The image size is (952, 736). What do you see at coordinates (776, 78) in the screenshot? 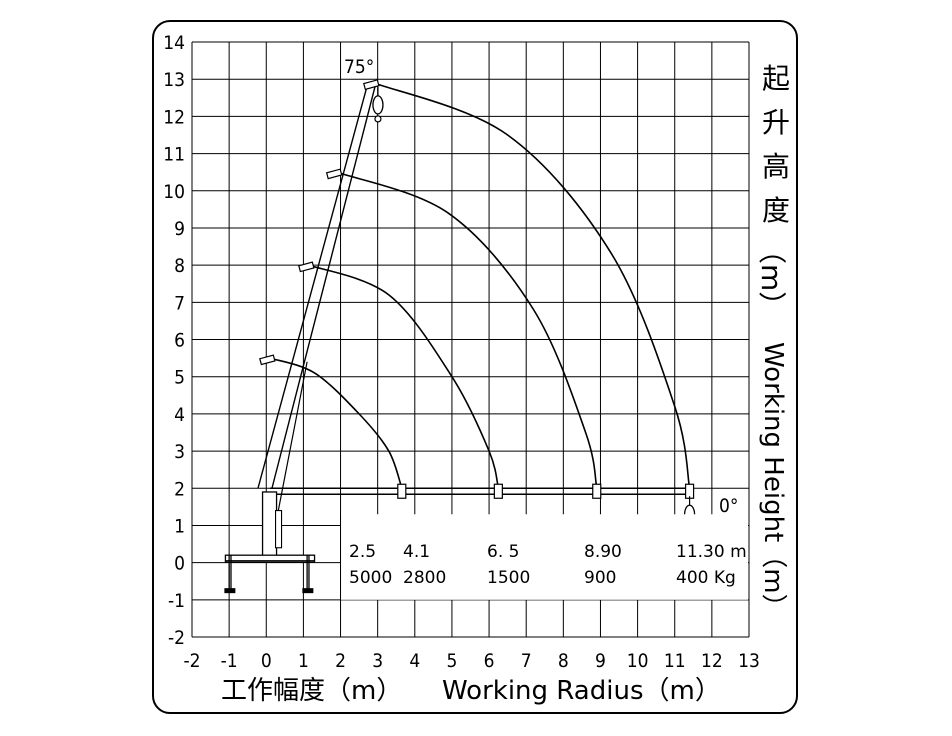
I see `y-label-char: 起` at bounding box center [776, 78].